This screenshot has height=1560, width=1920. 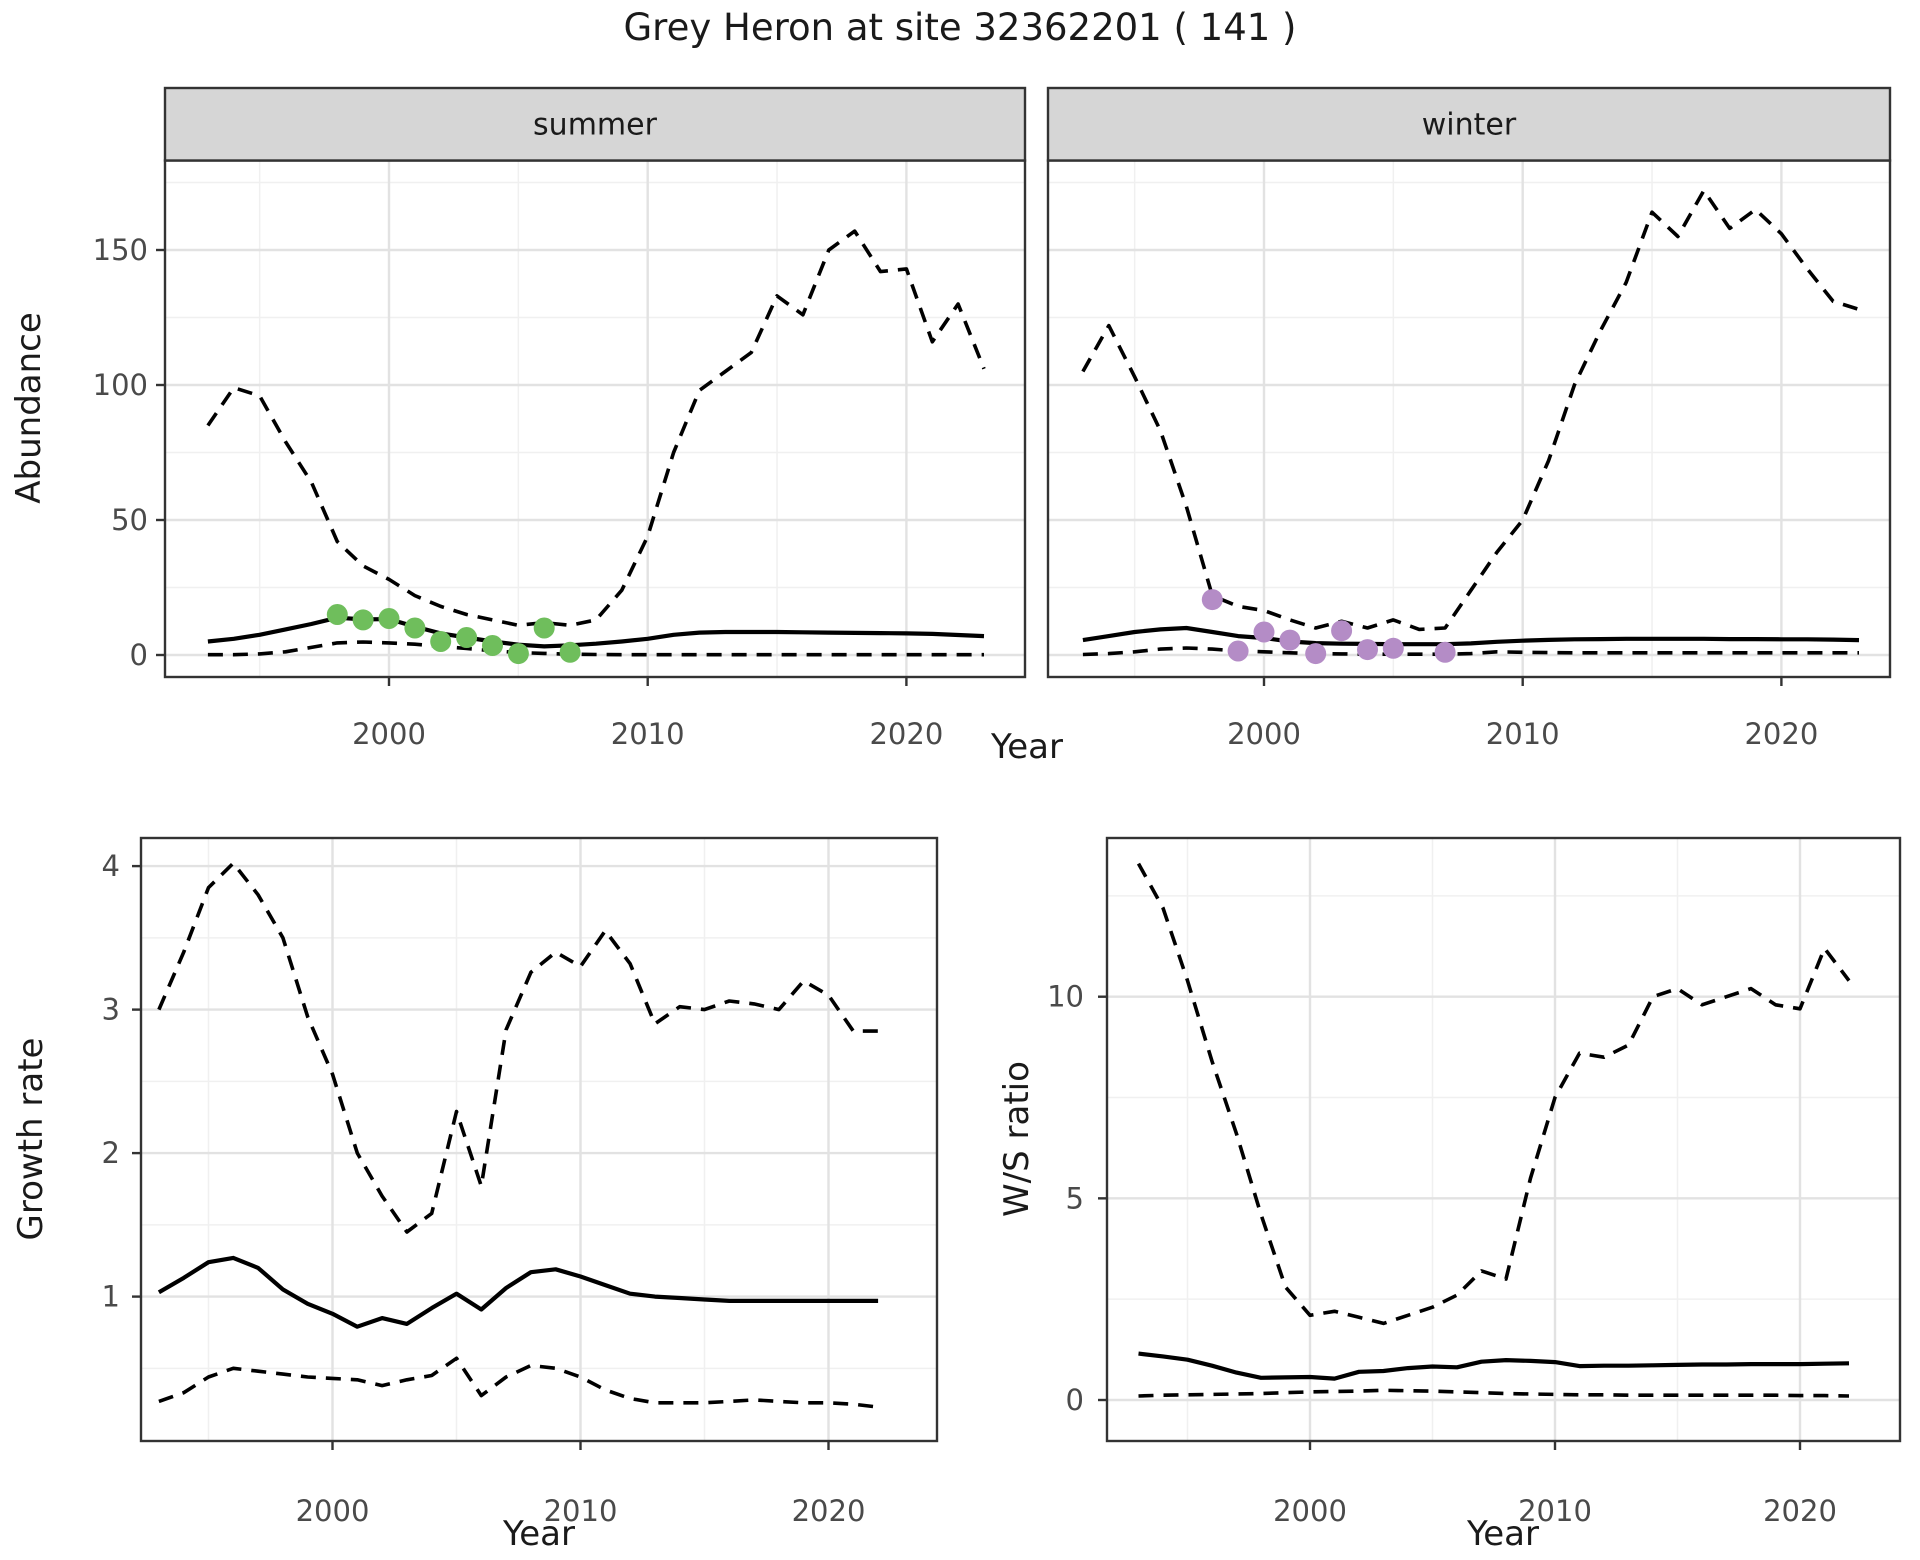 I want to click on page-title: Grey Heron at site 32362201 ( 141 ), so click(x=960, y=27).